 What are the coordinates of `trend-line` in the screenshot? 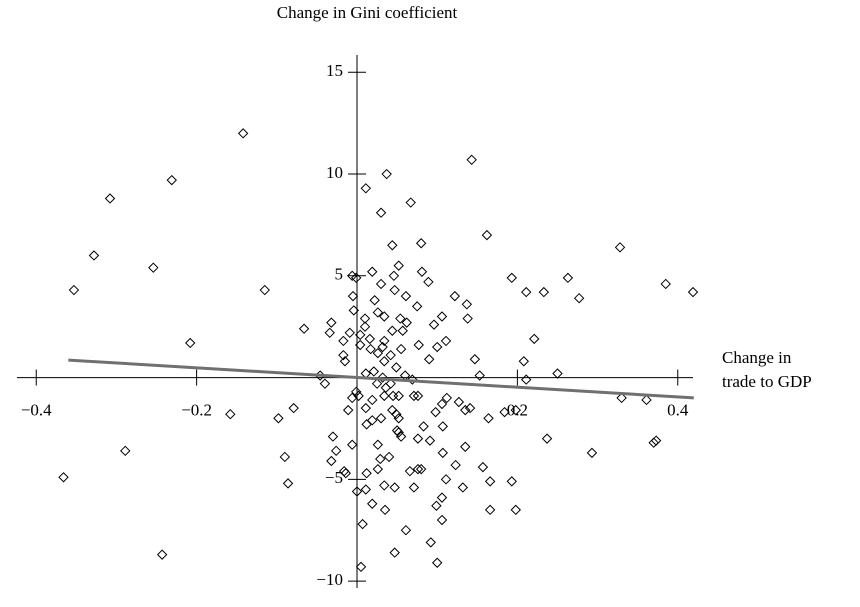 It's located at (381, 379).